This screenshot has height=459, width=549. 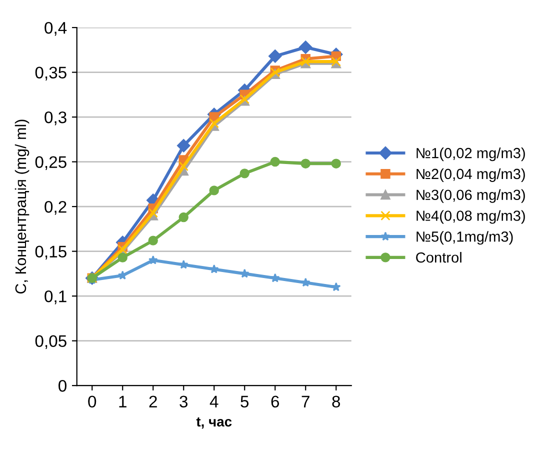 I want to click on legend-label: №3(0,06 mg/m3), so click(x=470, y=196).